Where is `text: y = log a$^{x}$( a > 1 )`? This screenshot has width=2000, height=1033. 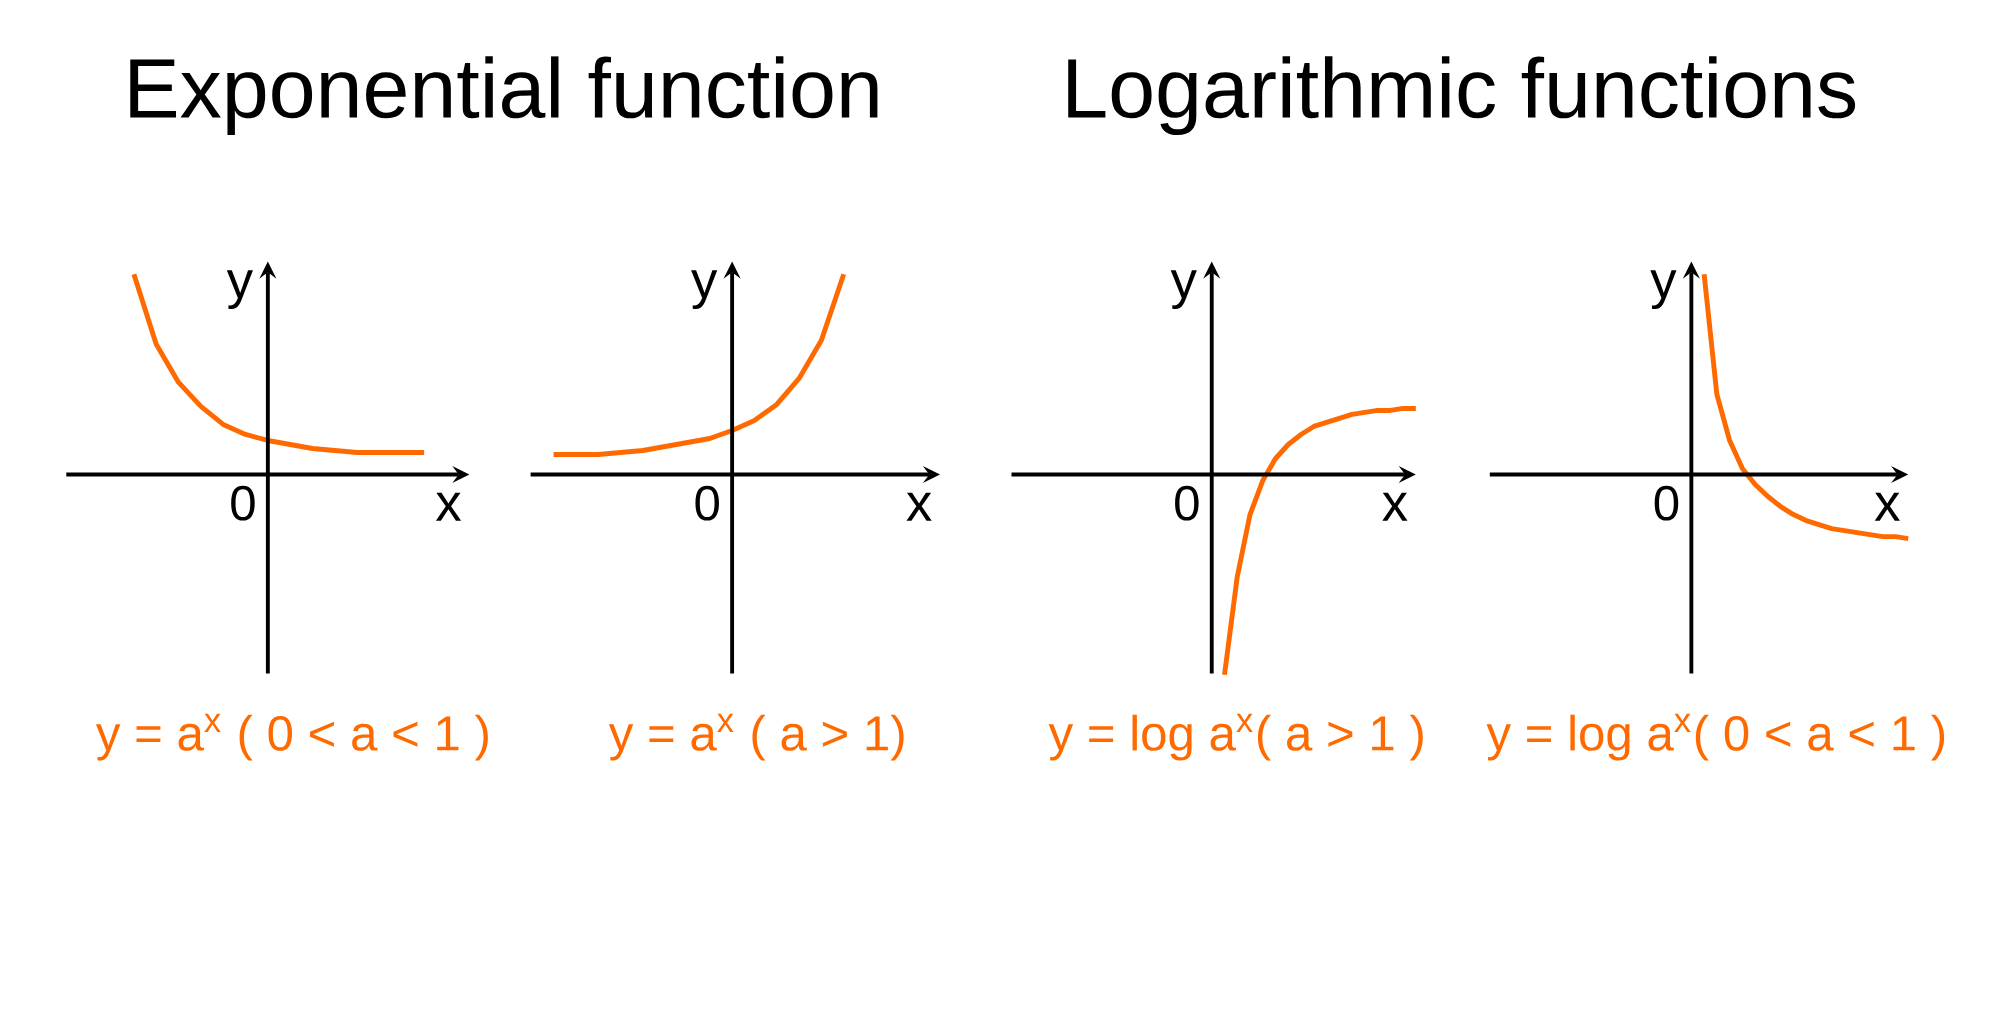 text: y = log a$^{x}$( a > 1 ) is located at coordinates (1235, 737).